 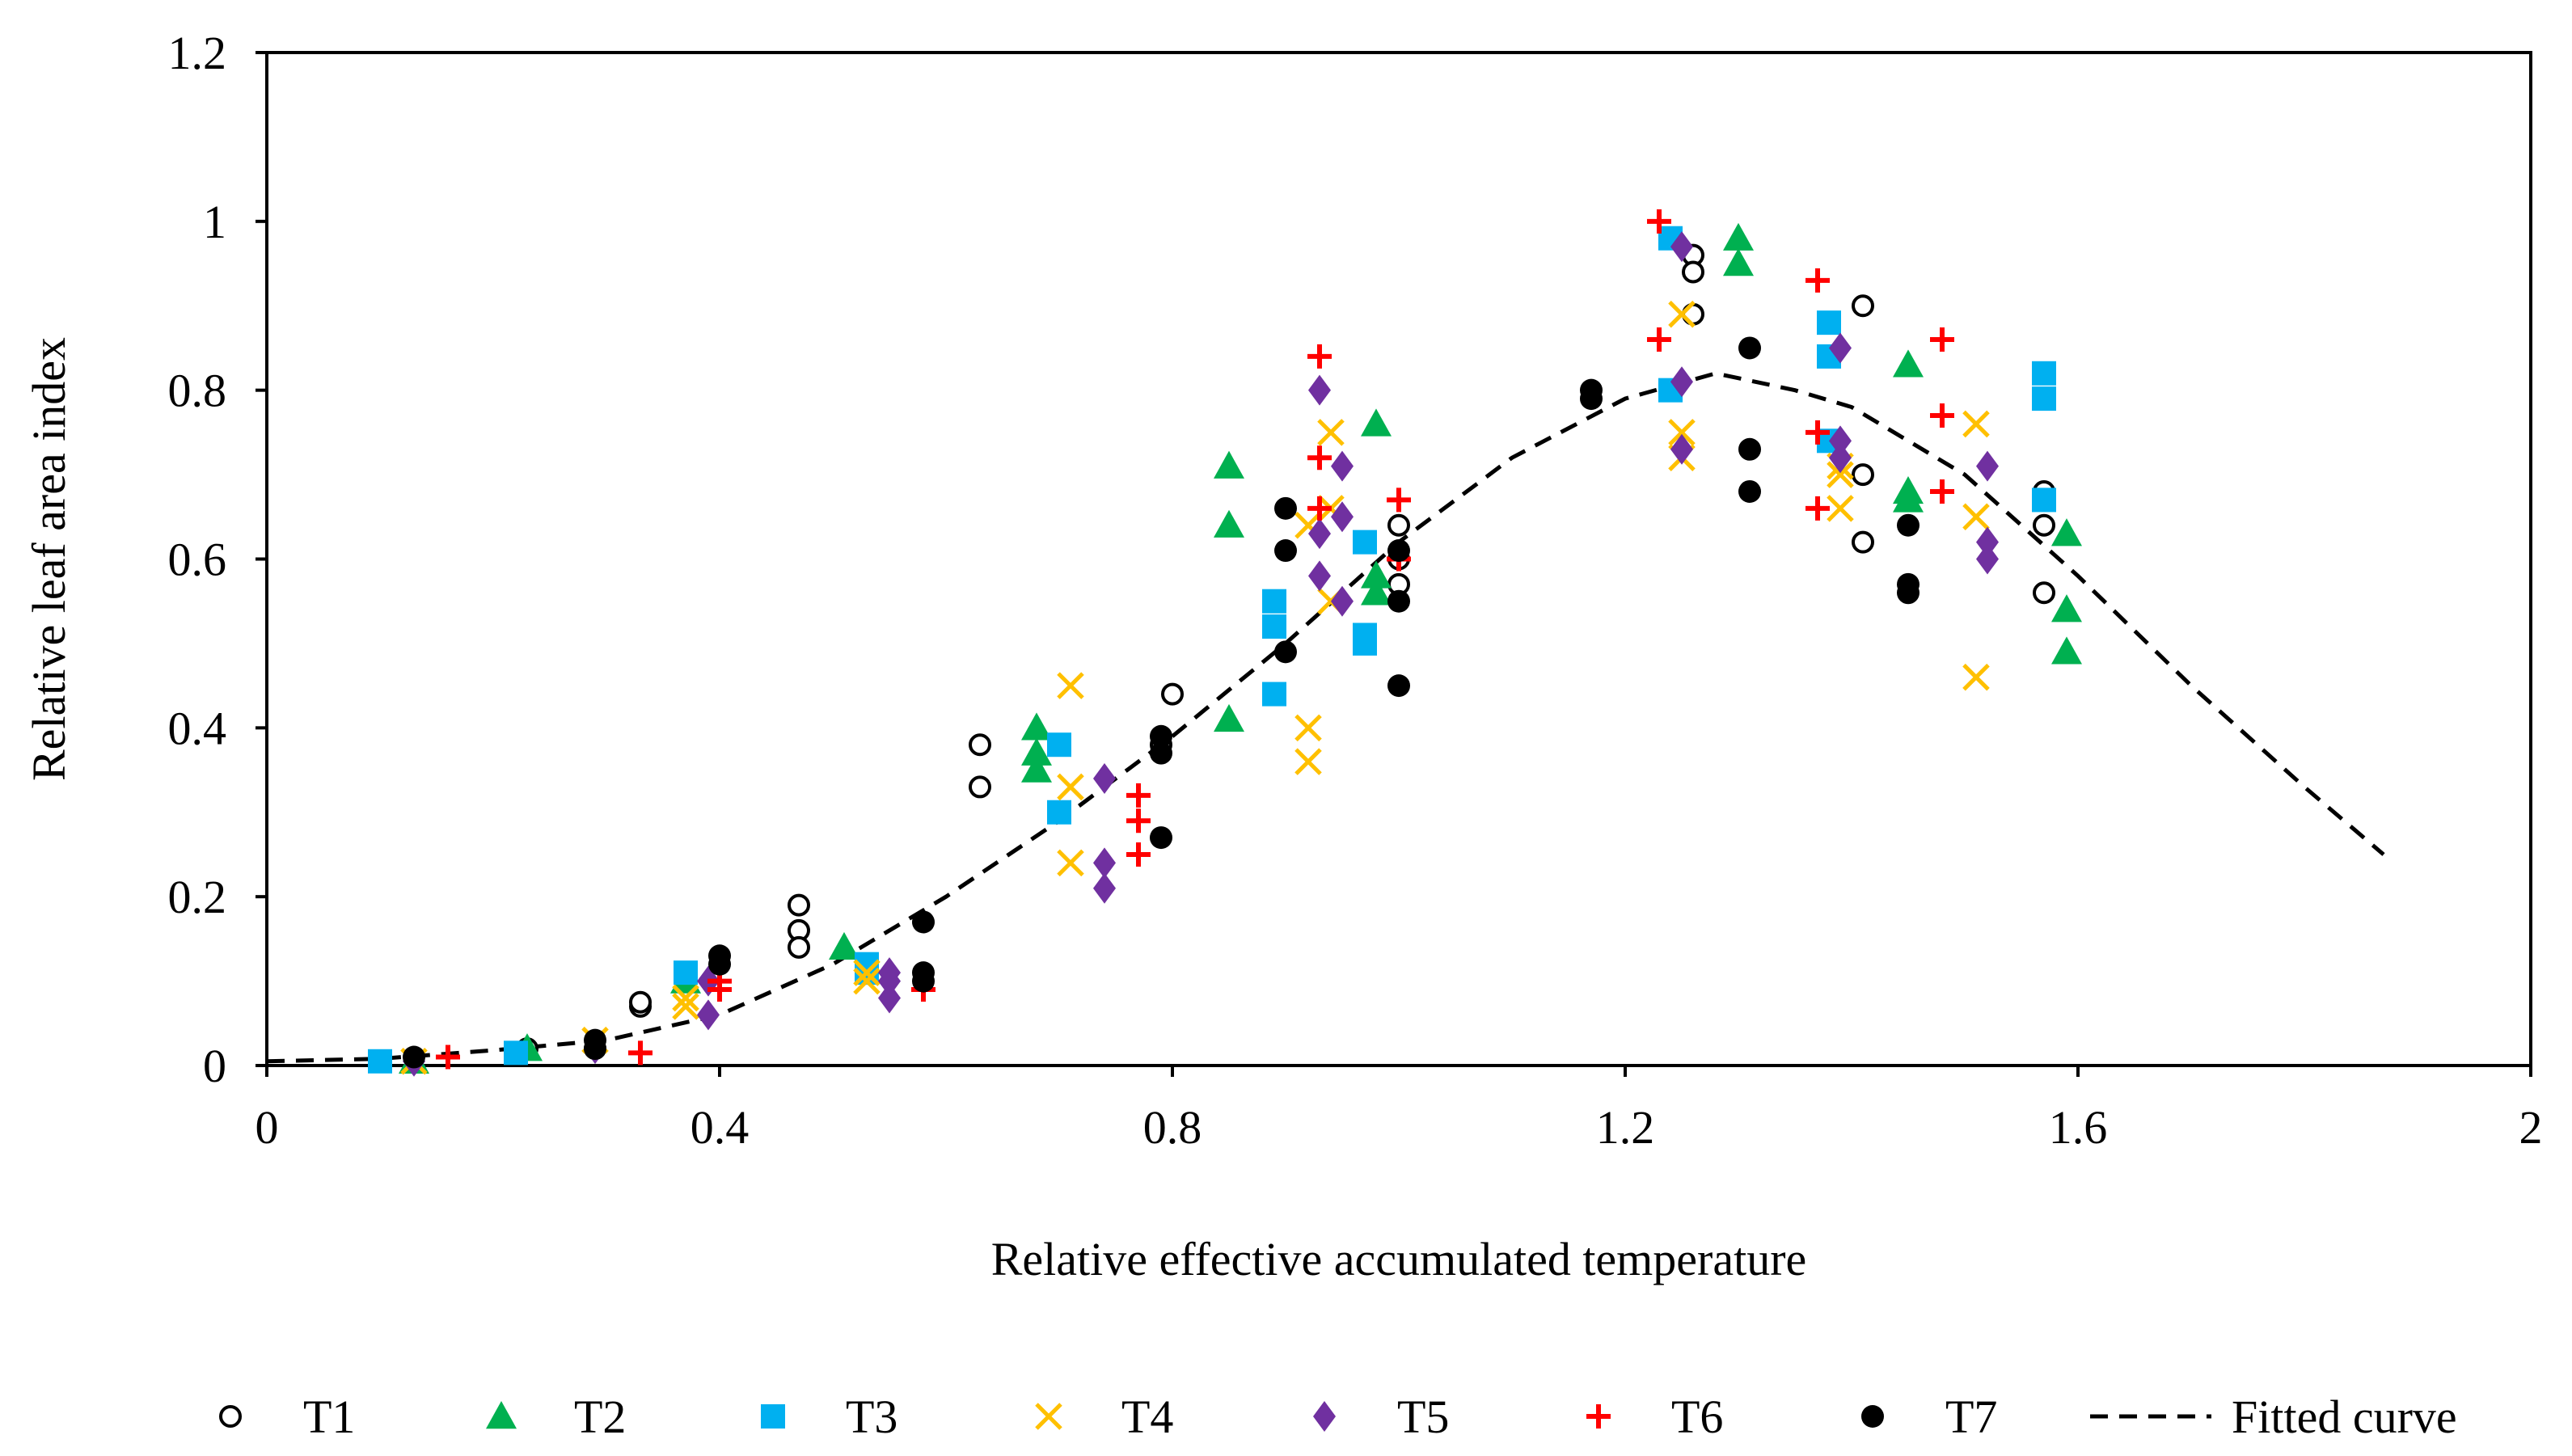 What do you see at coordinates (197, 391) in the screenshot?
I see `y-tick-label: 0.8` at bounding box center [197, 391].